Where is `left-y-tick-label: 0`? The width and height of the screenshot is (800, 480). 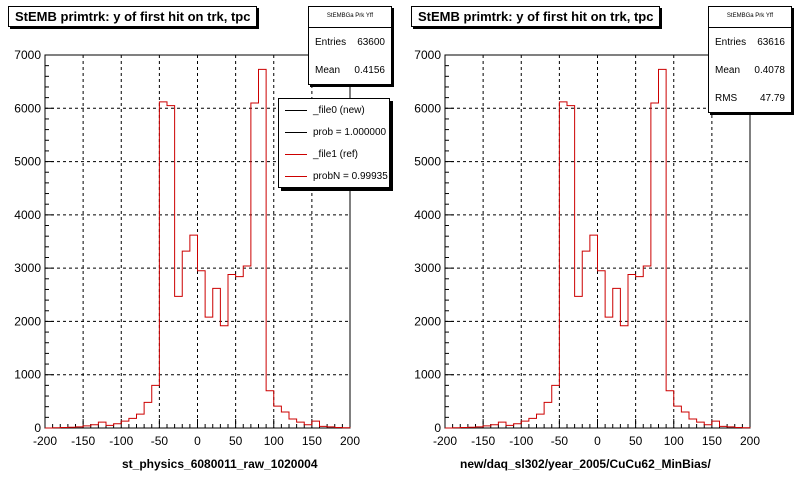
left-y-tick-label: 0 is located at coordinates (37, 428).